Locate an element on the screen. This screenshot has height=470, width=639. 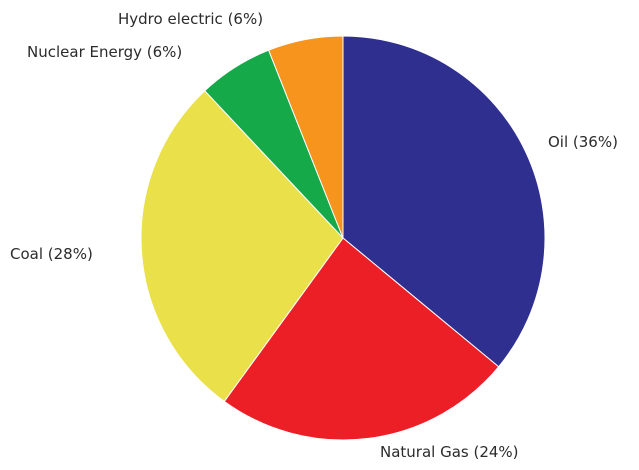
label-coal: Coal (28%) is located at coordinates (51, 254).